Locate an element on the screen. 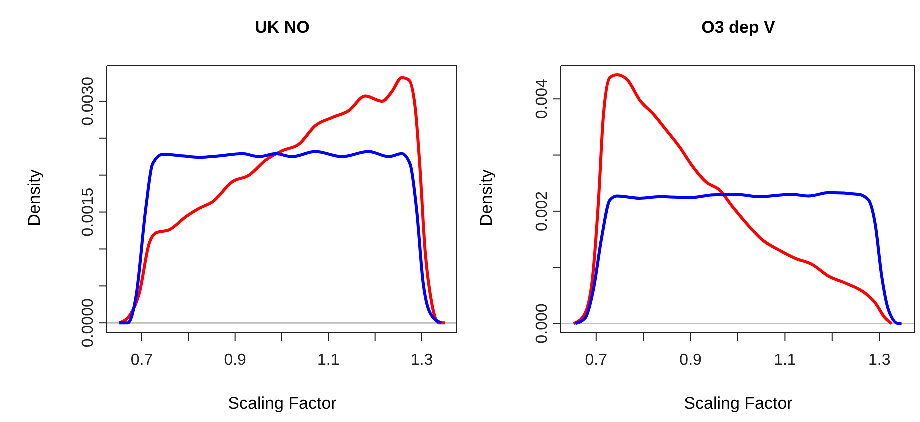  y-tick-label: 0.004 is located at coordinates (542, 99).